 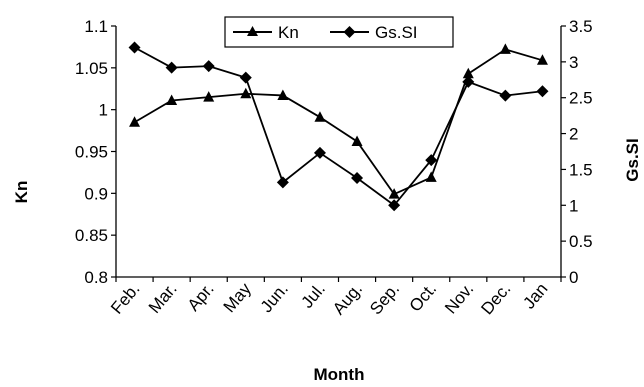 I want to click on x-tick-label: Sep., so click(x=384, y=298).